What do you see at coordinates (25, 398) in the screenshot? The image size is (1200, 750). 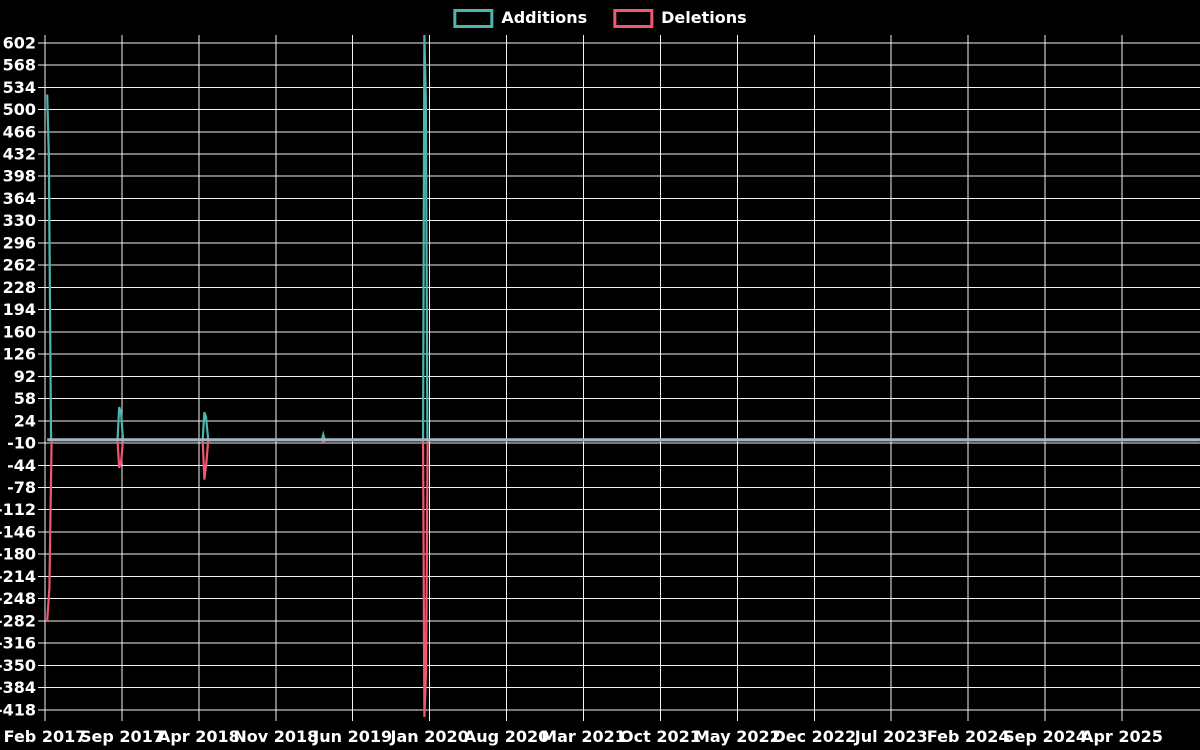 I see `y-tick-label: 58` at bounding box center [25, 398].